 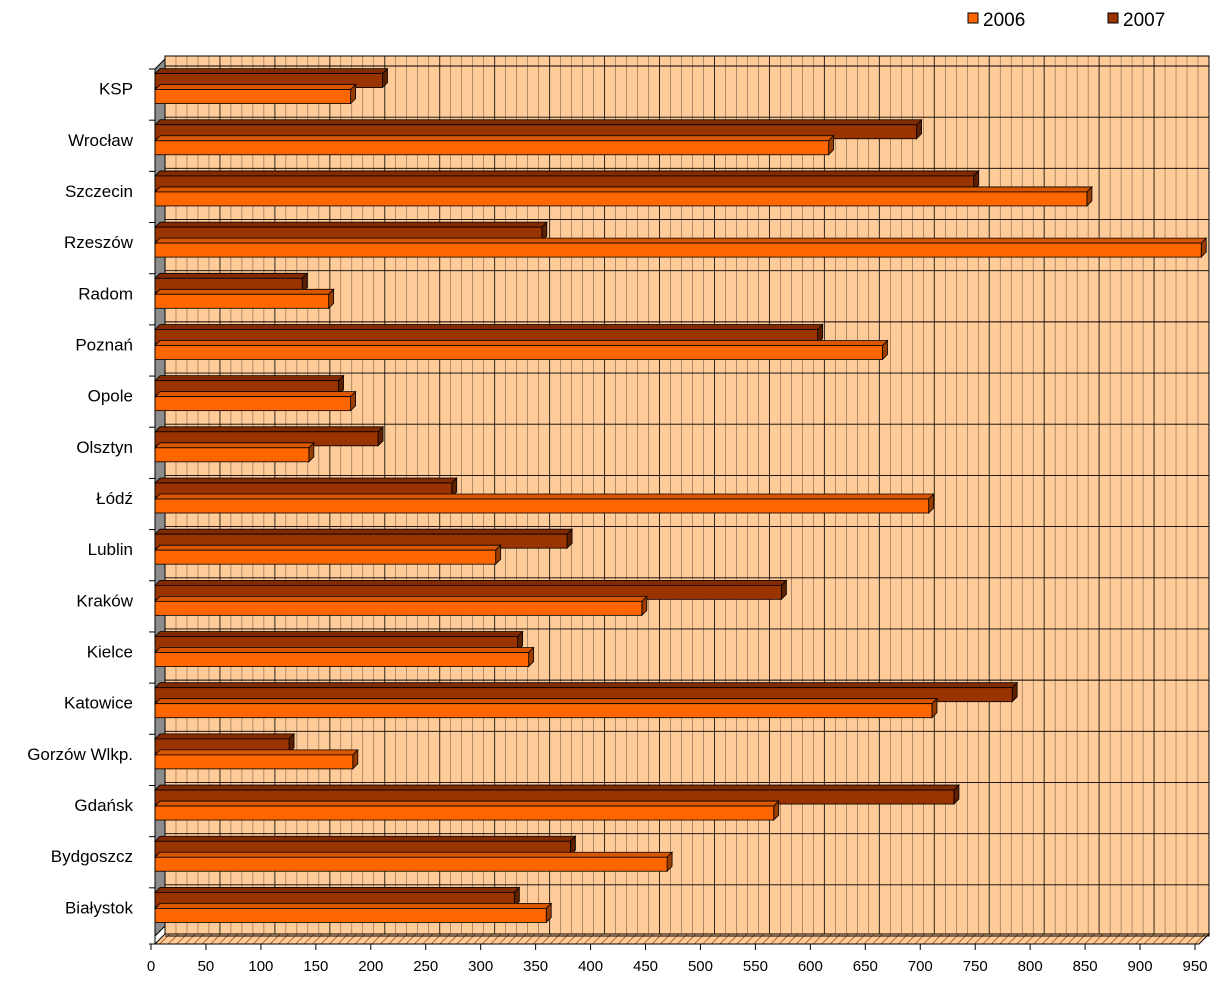 I want to click on legend-swatch-2006, so click(x=973, y=18).